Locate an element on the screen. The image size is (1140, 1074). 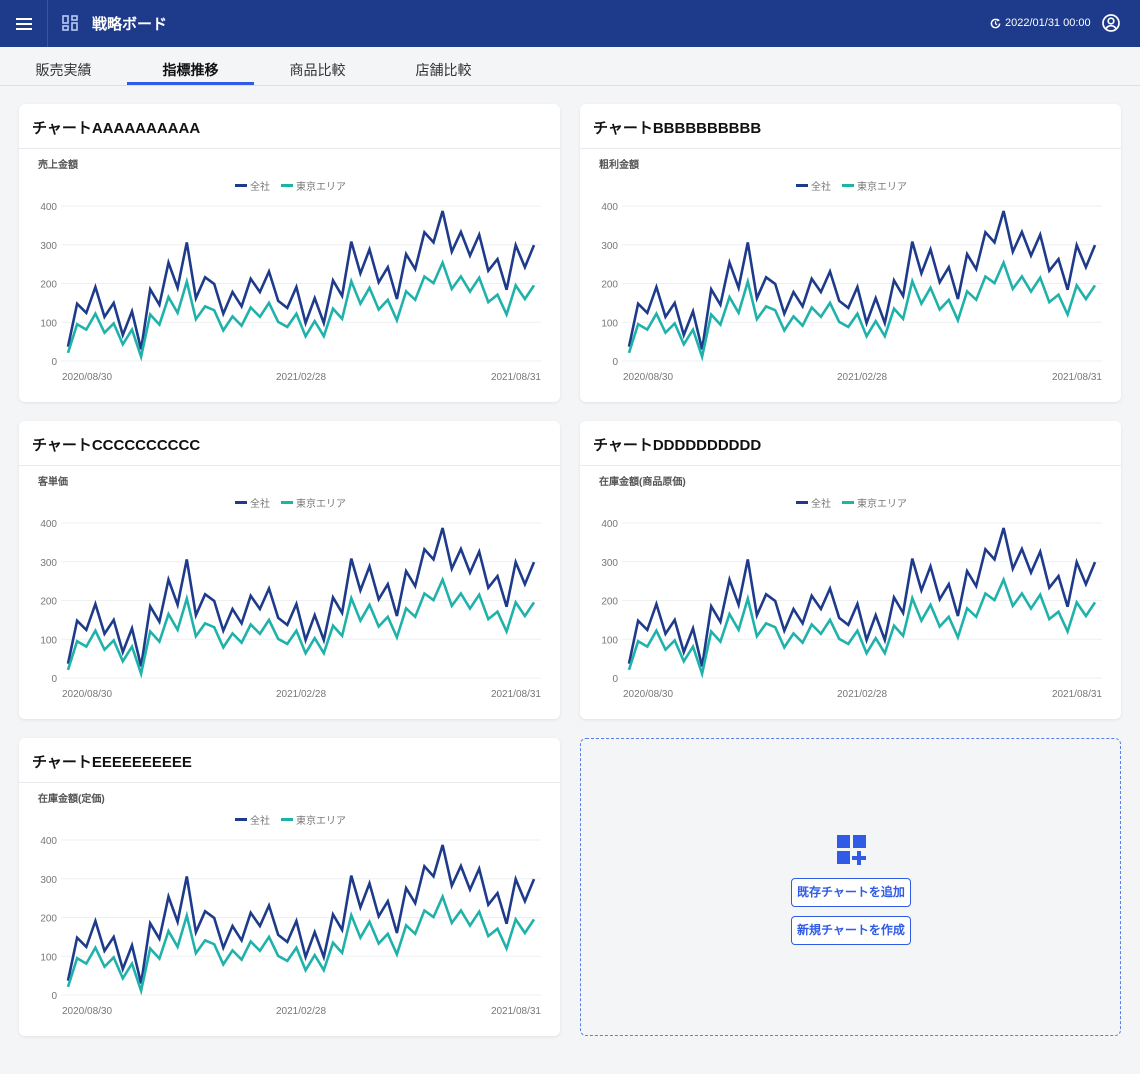
create-new-chart-button: 新規チャートを作成 is located at coordinates (851, 930).